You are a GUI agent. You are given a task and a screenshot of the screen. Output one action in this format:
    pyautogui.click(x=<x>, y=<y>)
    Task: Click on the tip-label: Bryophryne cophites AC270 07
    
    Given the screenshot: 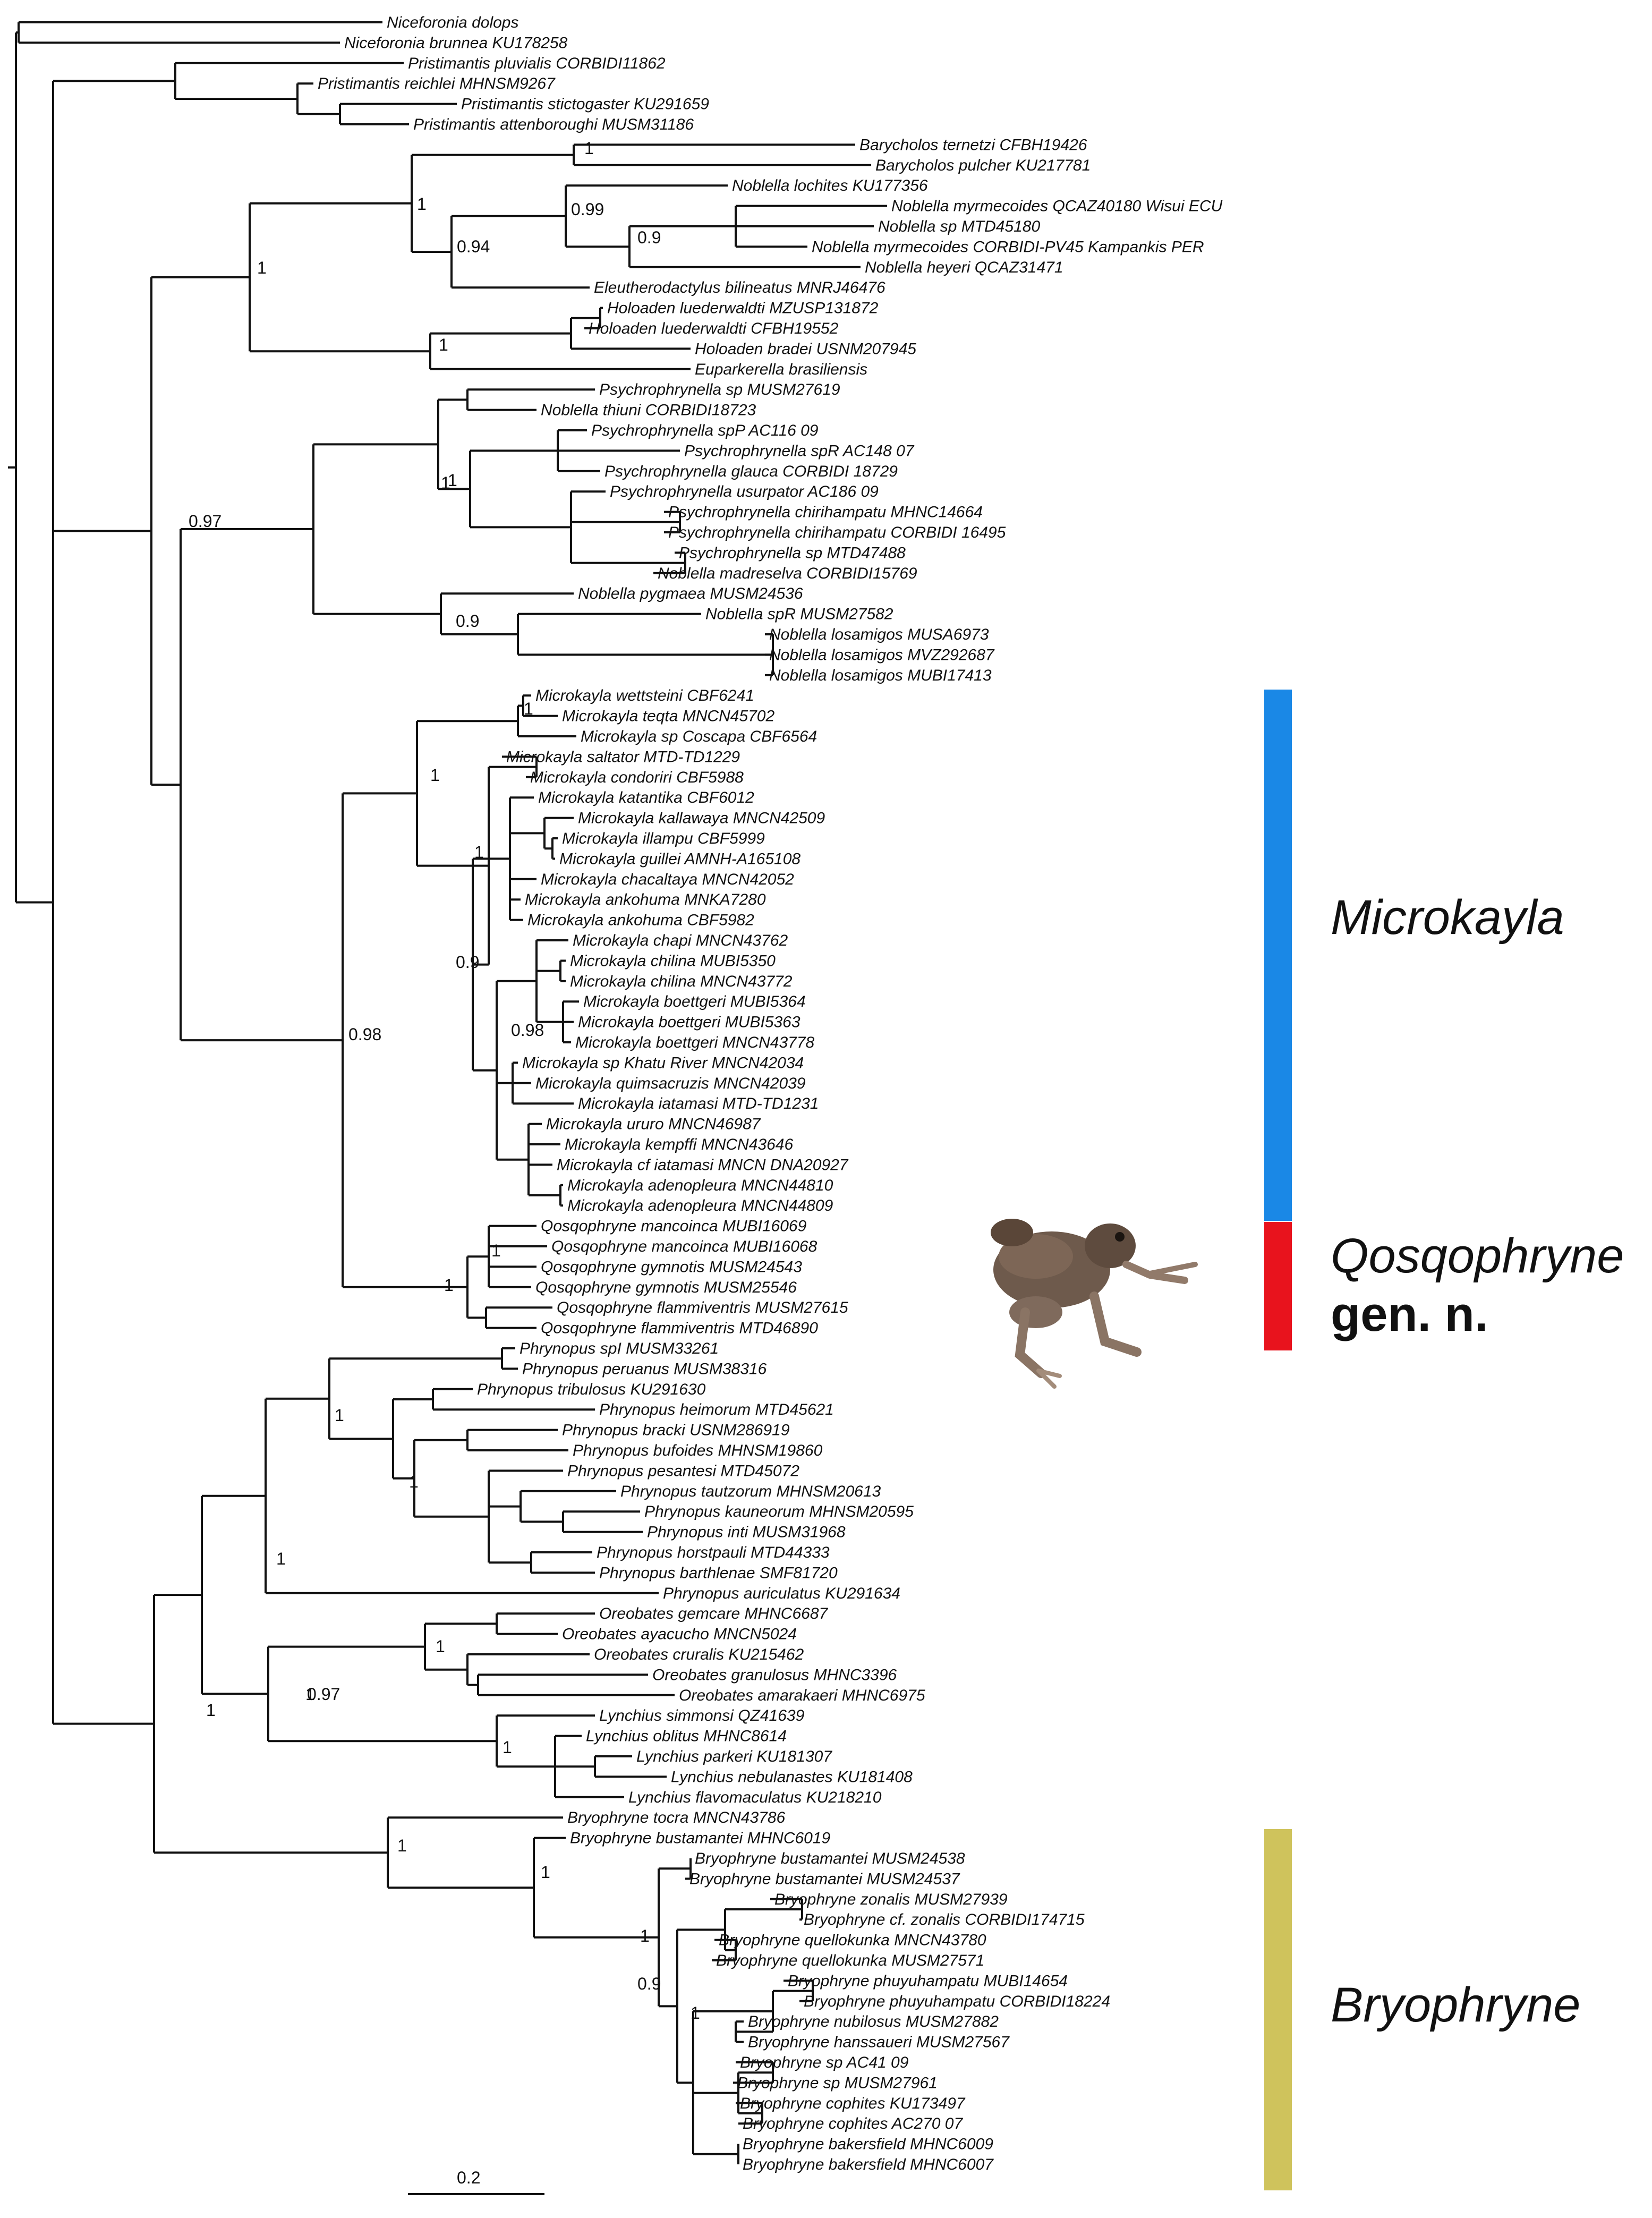 What is the action you would take?
    pyautogui.click(x=853, y=2123)
    